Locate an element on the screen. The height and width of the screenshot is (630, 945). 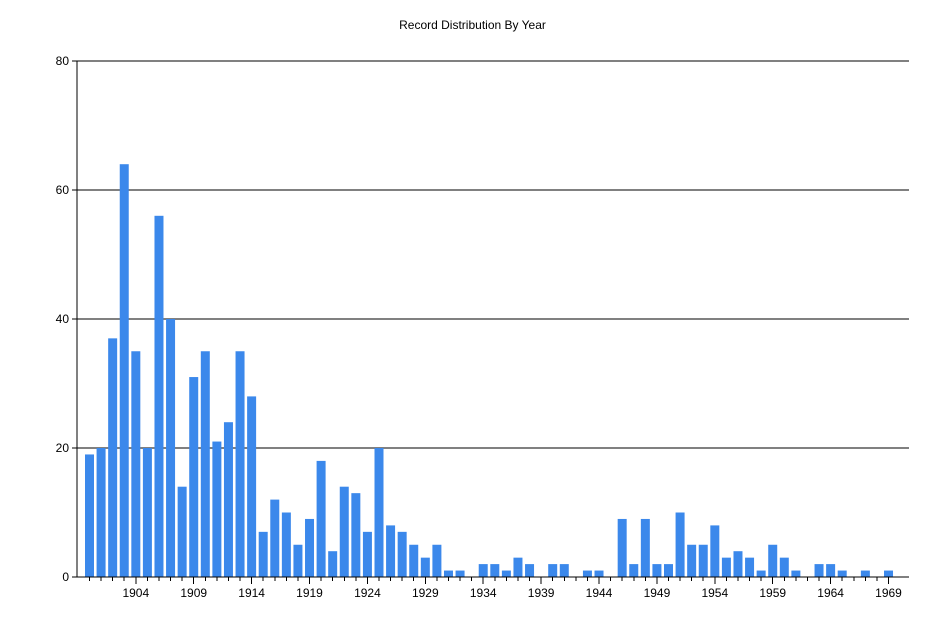
x-tick-label: 1914 is located at coordinates (251, 593).